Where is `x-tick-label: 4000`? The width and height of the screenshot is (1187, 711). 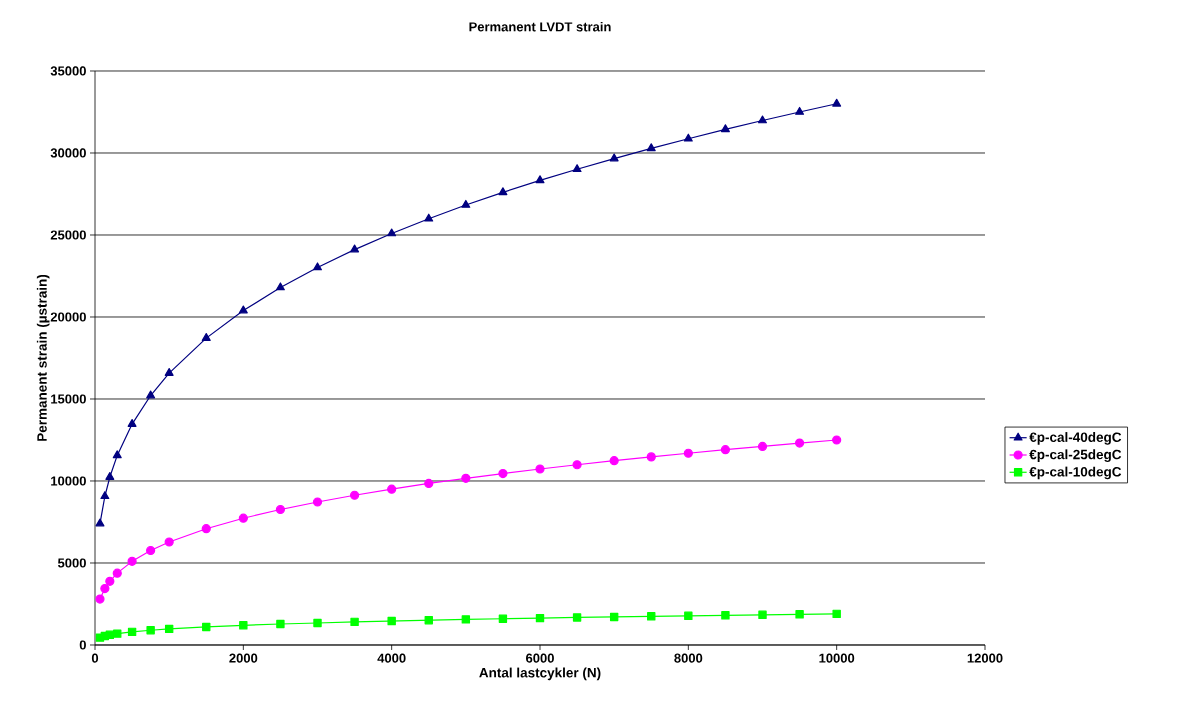
x-tick-label: 4000 is located at coordinates (391, 658).